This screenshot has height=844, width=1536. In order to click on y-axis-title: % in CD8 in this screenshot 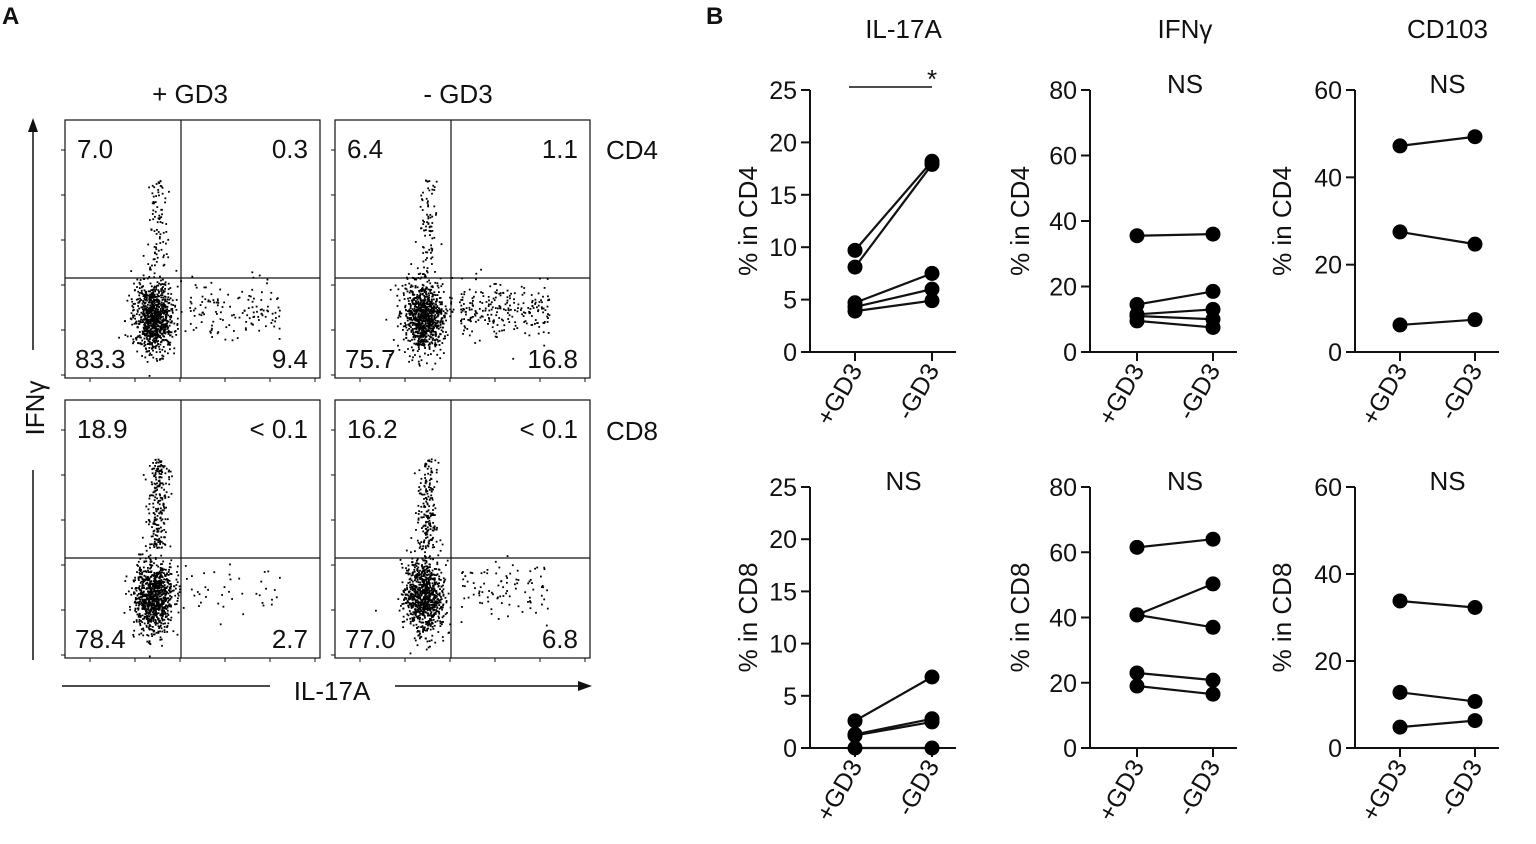, I will do `click(1020, 618)`.